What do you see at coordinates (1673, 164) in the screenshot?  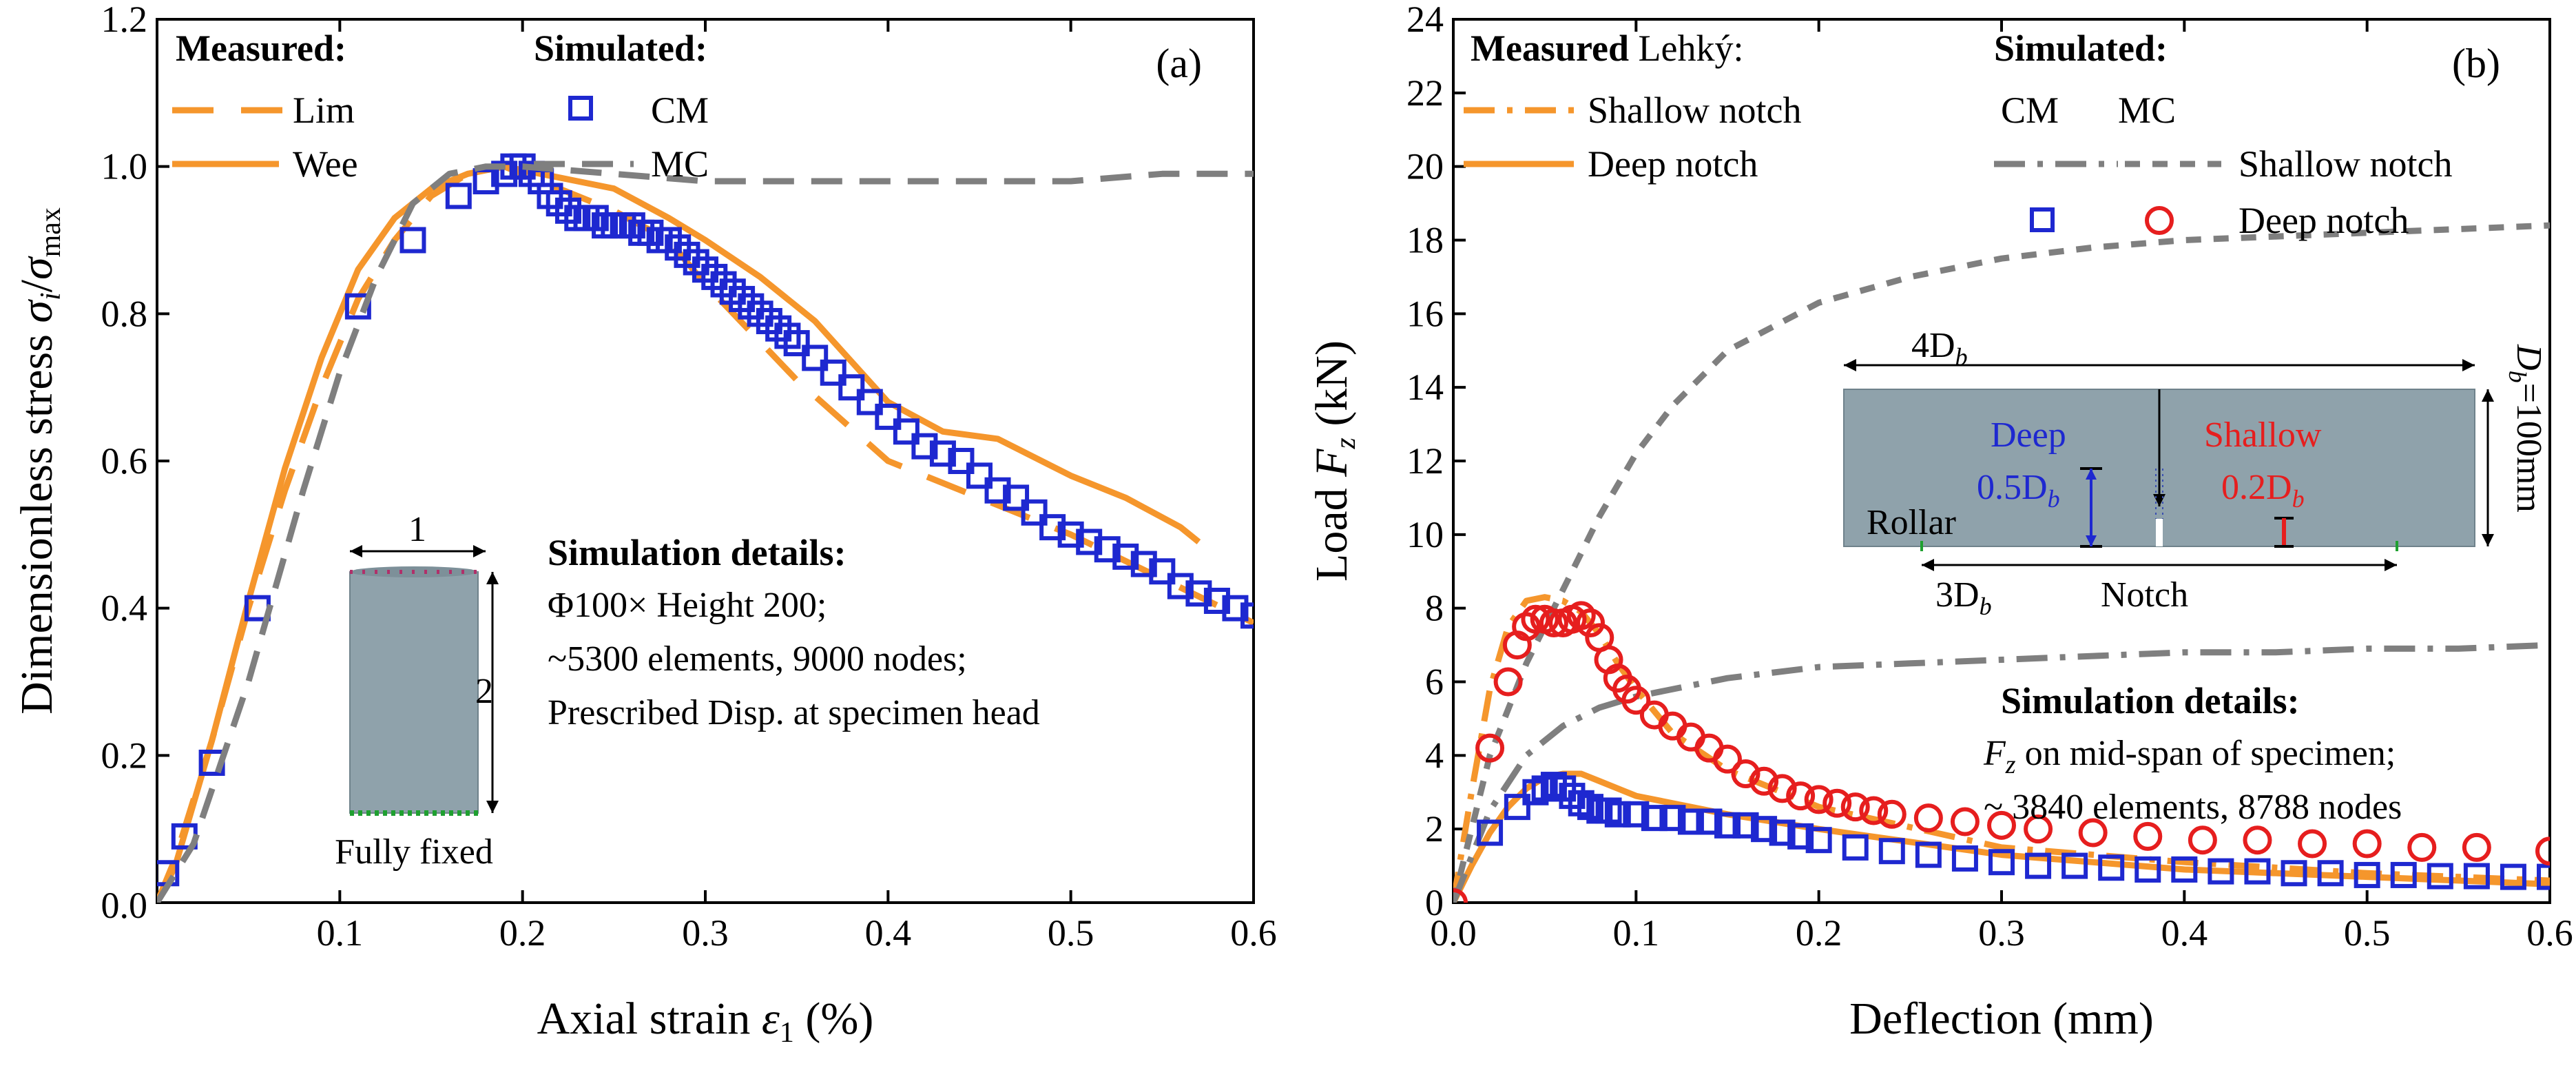 I see `legend-label-measured-deep: Deep notch` at bounding box center [1673, 164].